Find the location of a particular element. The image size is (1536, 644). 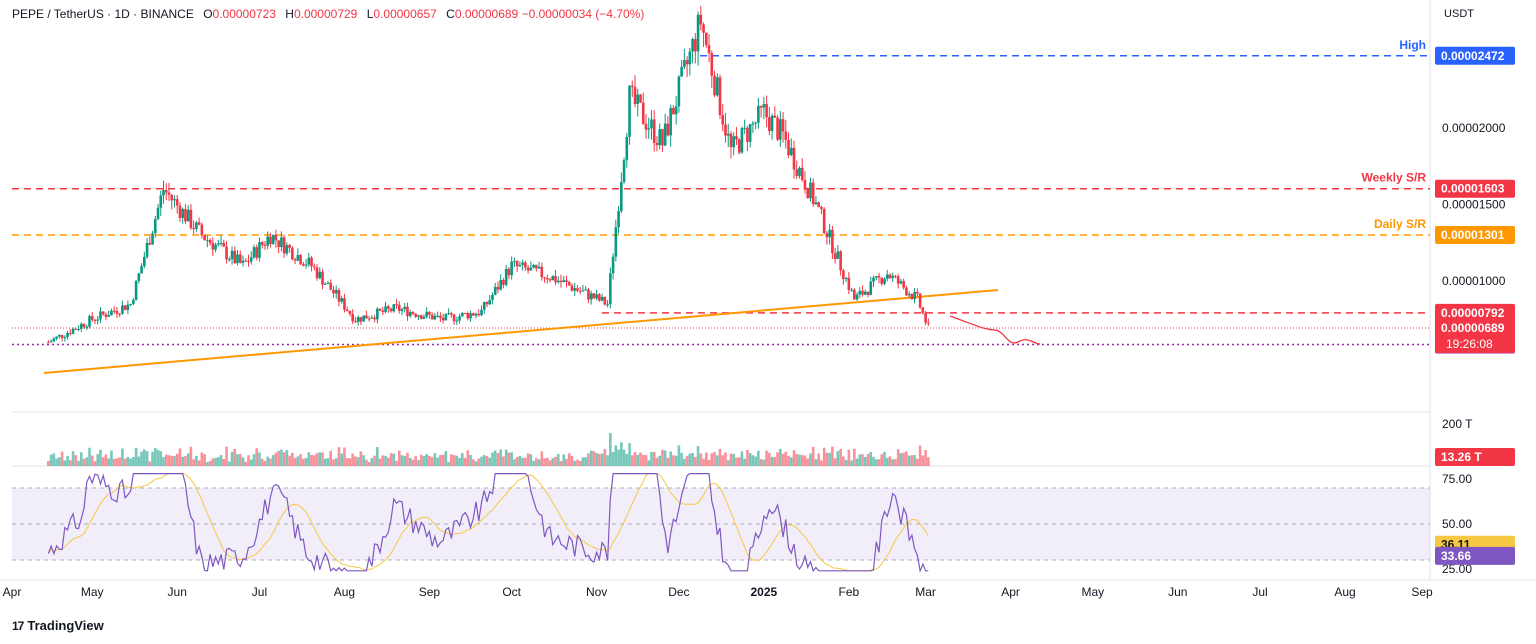

close-label: C is located at coordinates (450, 14).